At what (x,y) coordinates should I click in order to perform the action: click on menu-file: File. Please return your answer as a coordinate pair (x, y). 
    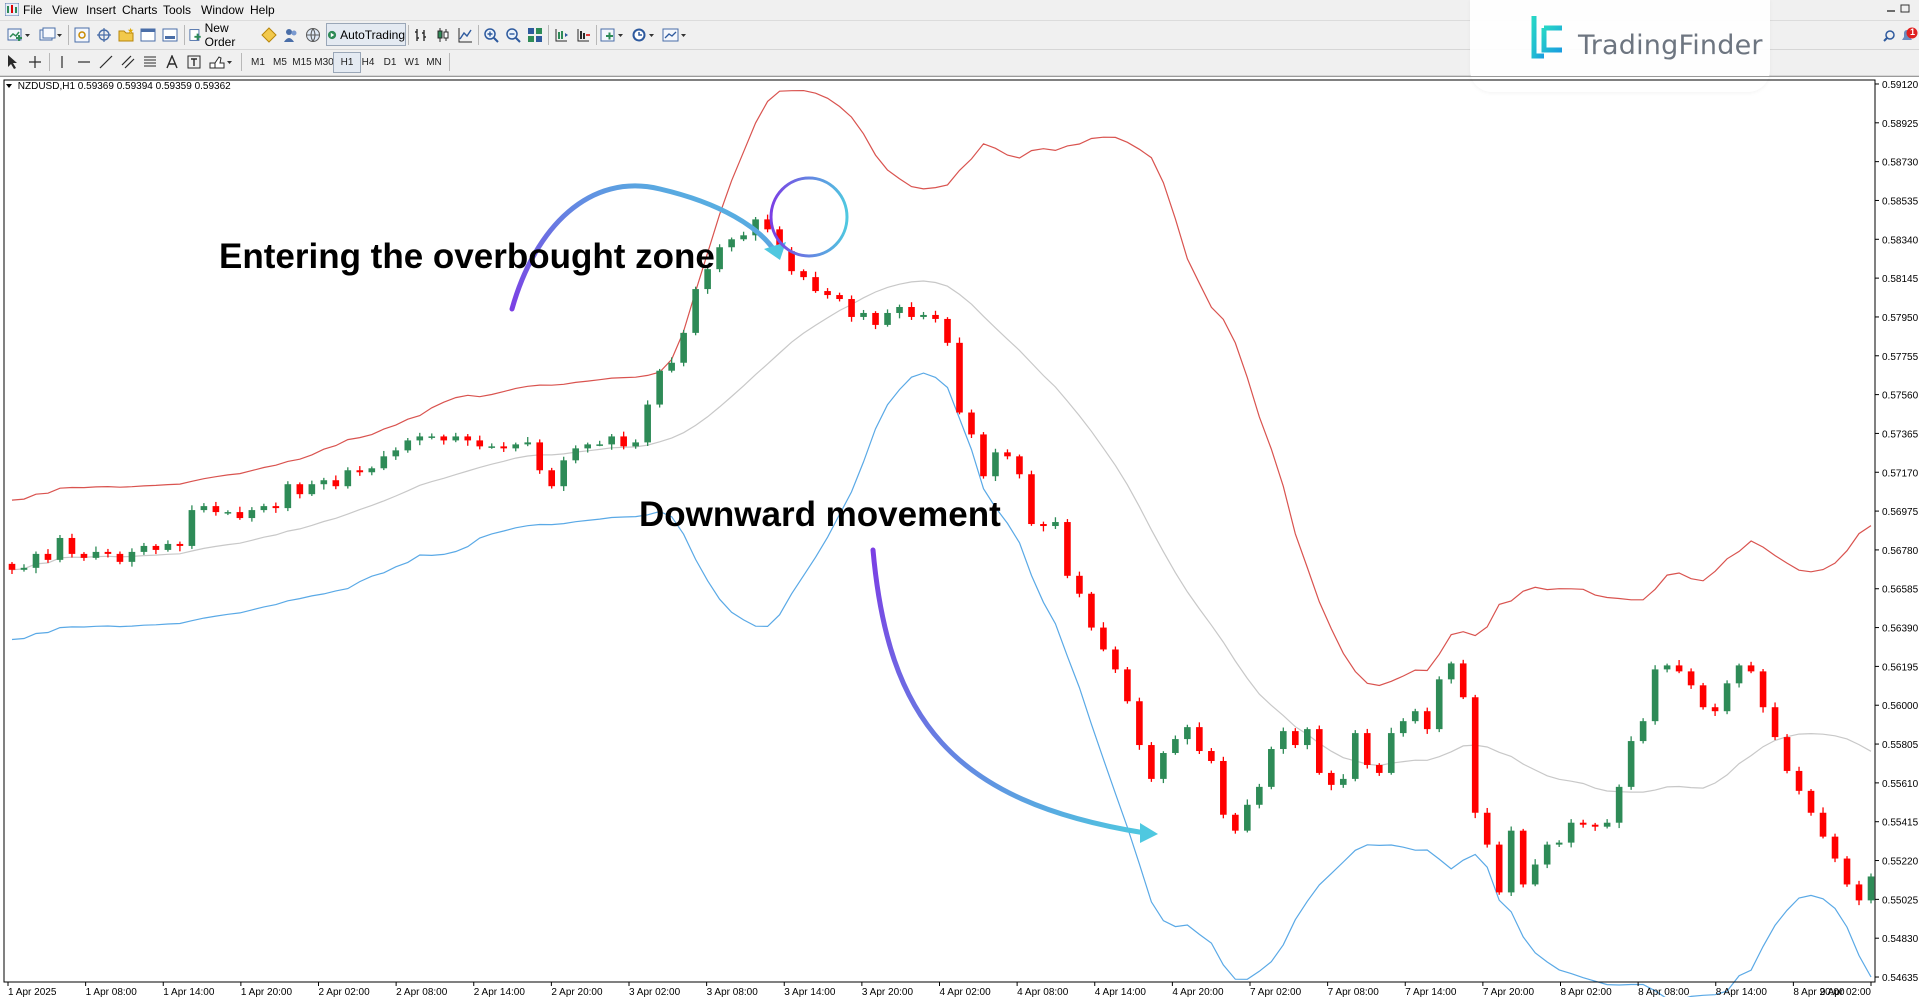
    Looking at the image, I should click on (33, 10).